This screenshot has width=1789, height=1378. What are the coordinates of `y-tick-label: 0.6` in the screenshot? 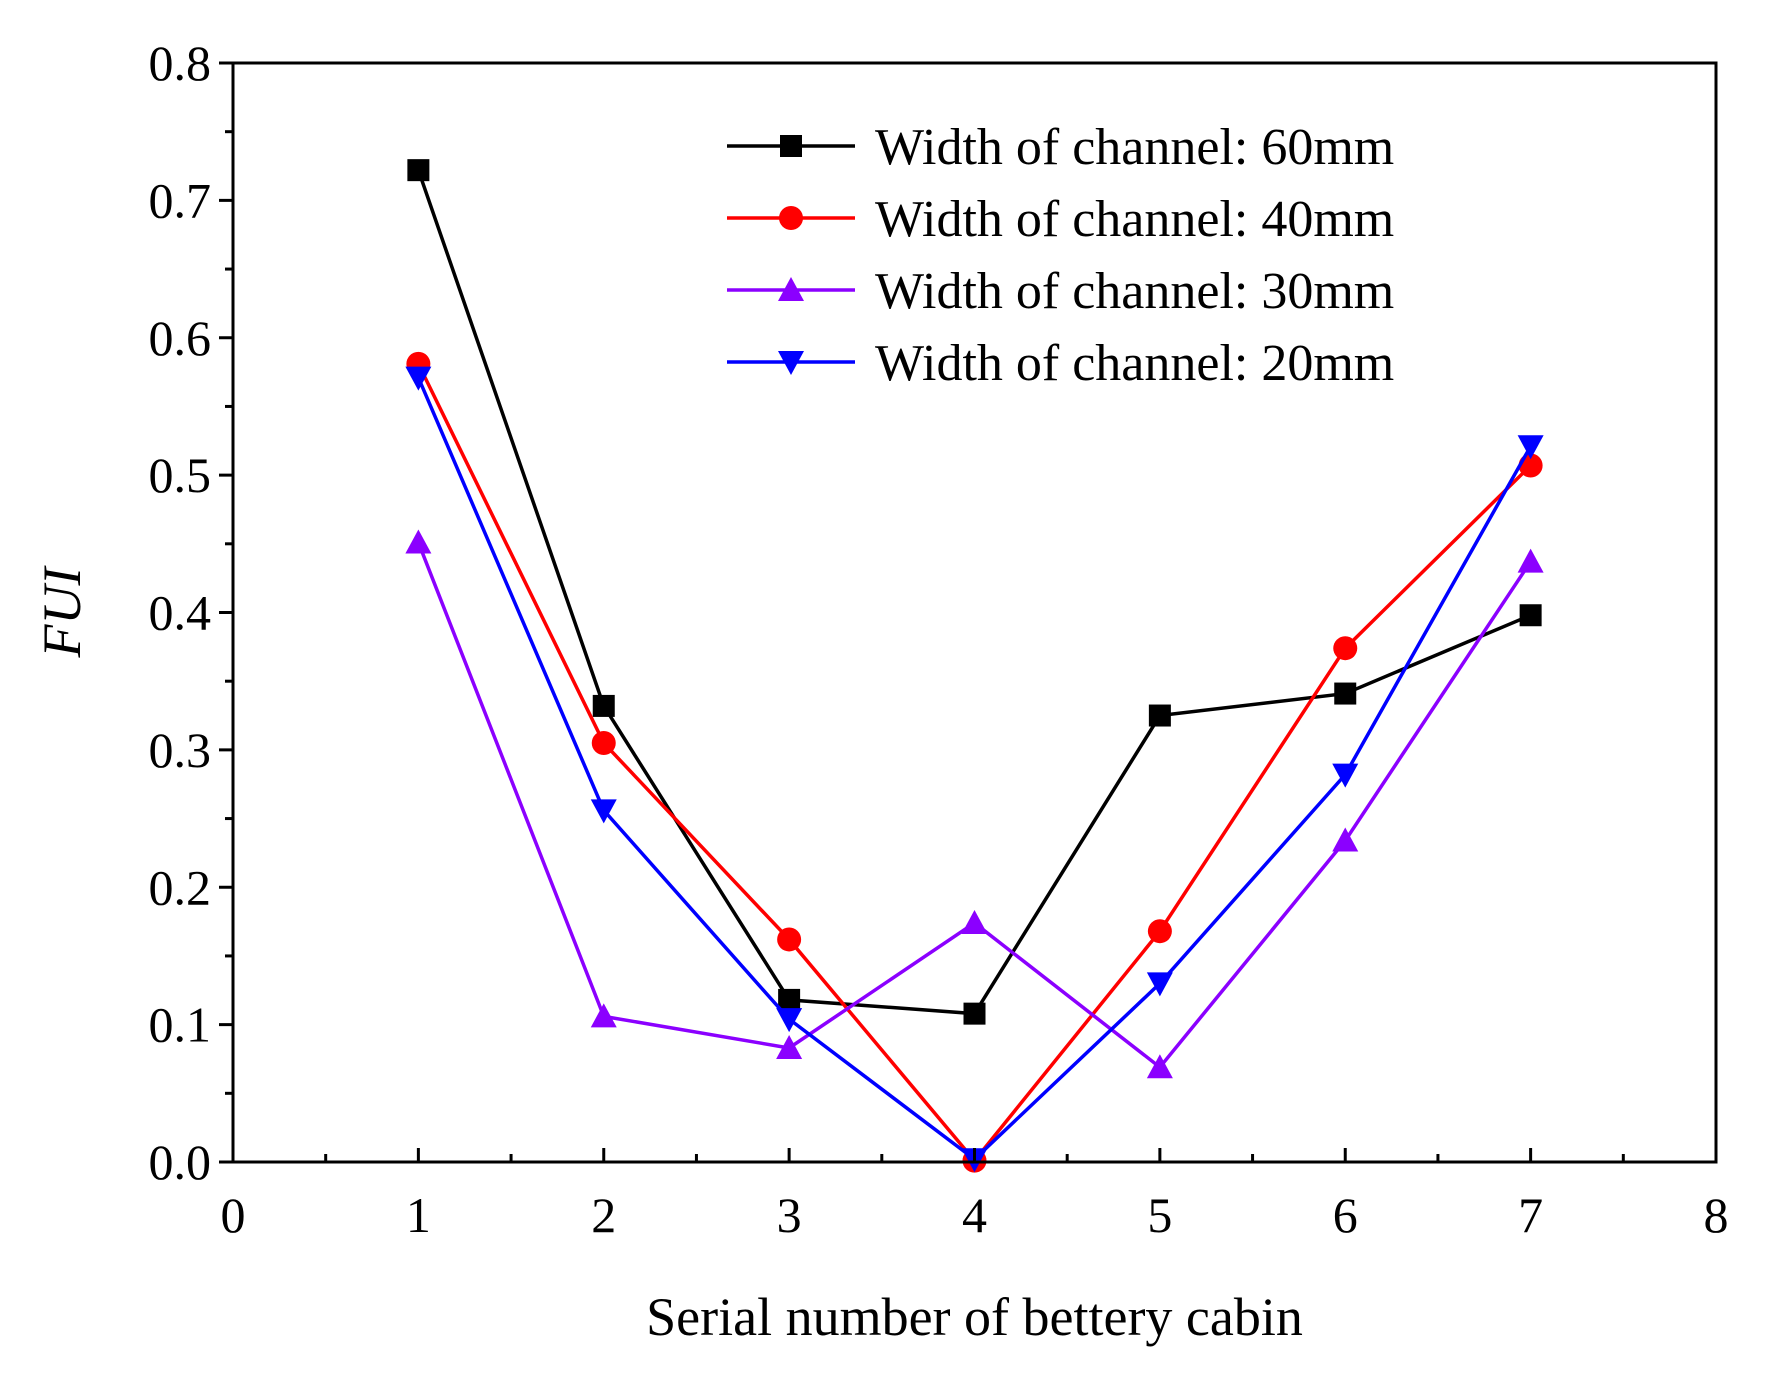 It's located at (180, 338).